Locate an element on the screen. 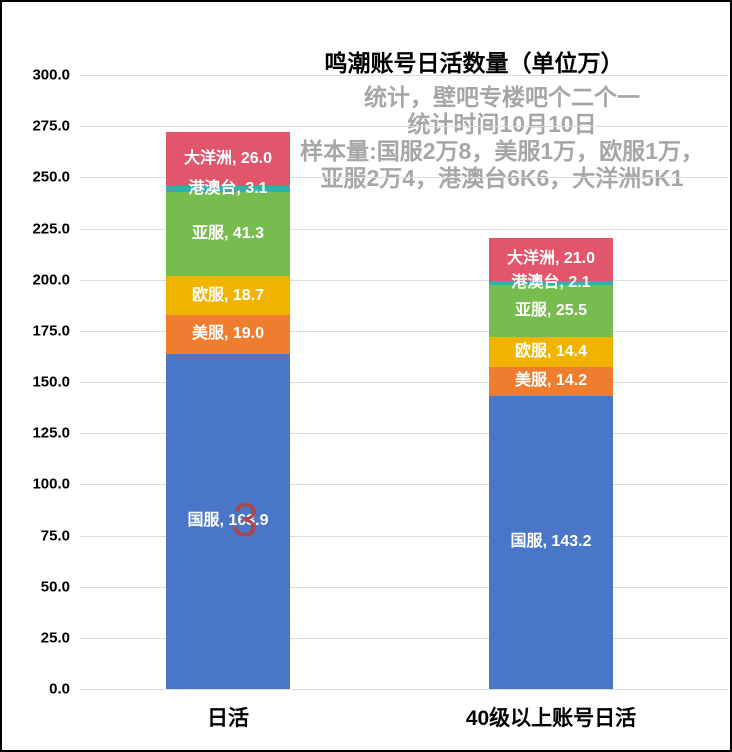  y-axis-tick-label: 200.0 is located at coordinates (51, 280).